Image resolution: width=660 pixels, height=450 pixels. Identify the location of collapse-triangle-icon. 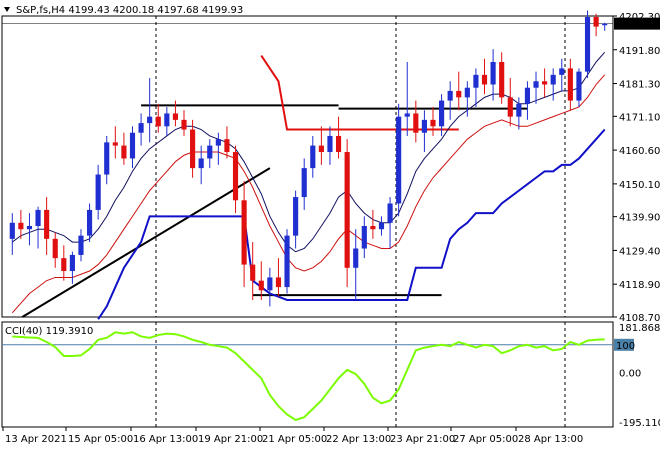
(7, 9).